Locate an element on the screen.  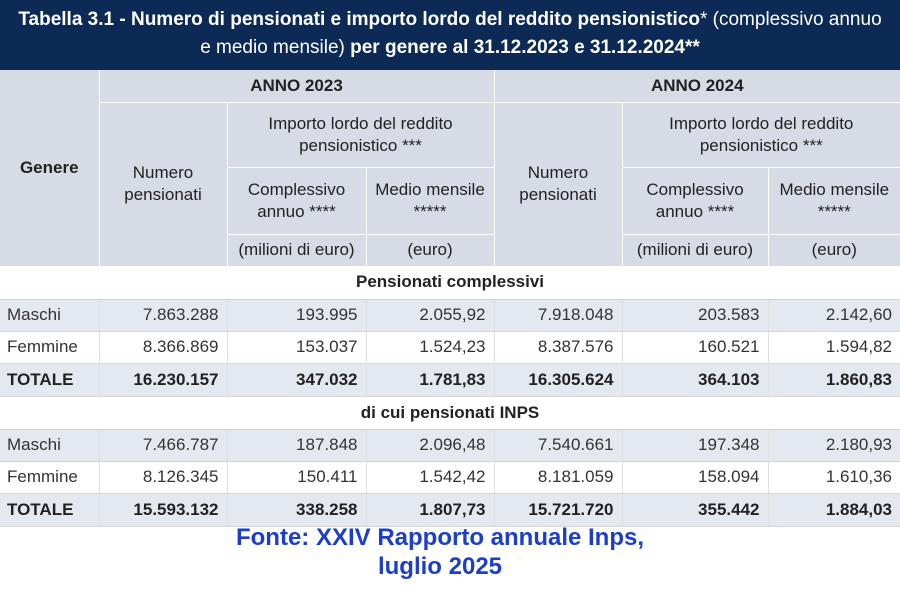
cell-numero-2023: 8.126.345 is located at coordinates (162, 477).